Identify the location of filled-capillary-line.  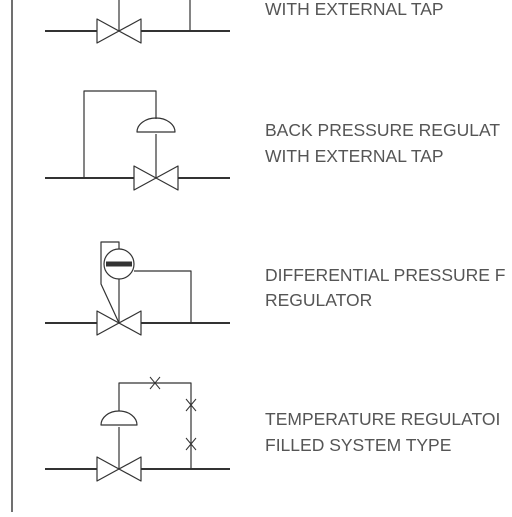
(155, 425).